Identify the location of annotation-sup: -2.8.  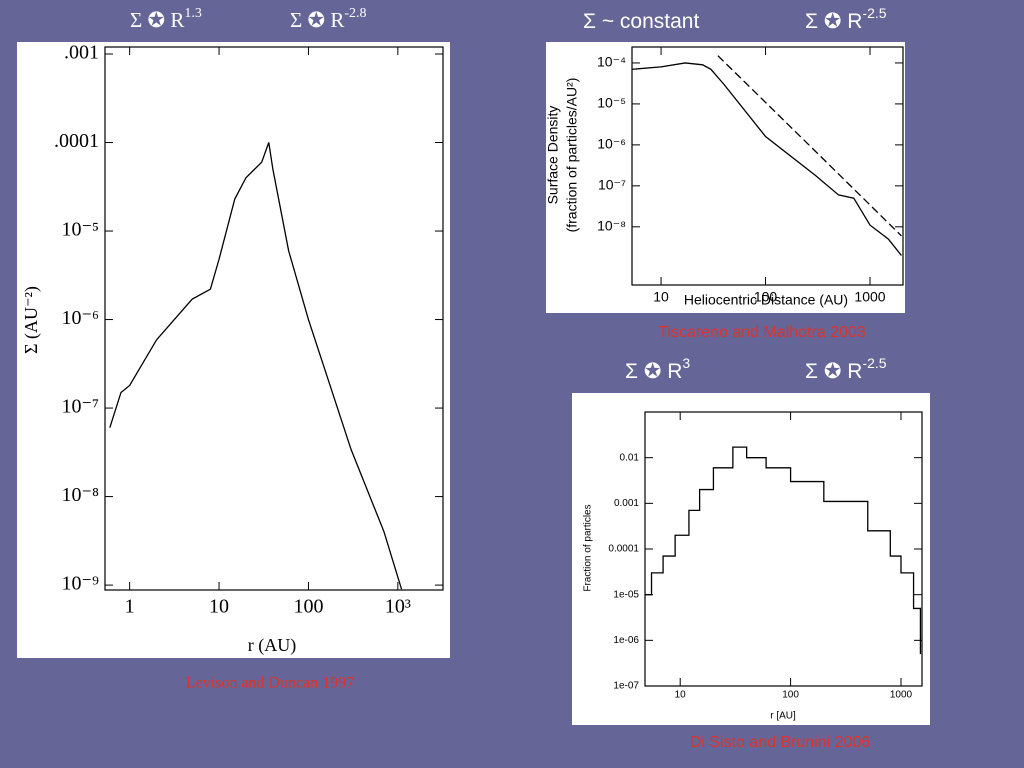
(355, 13).